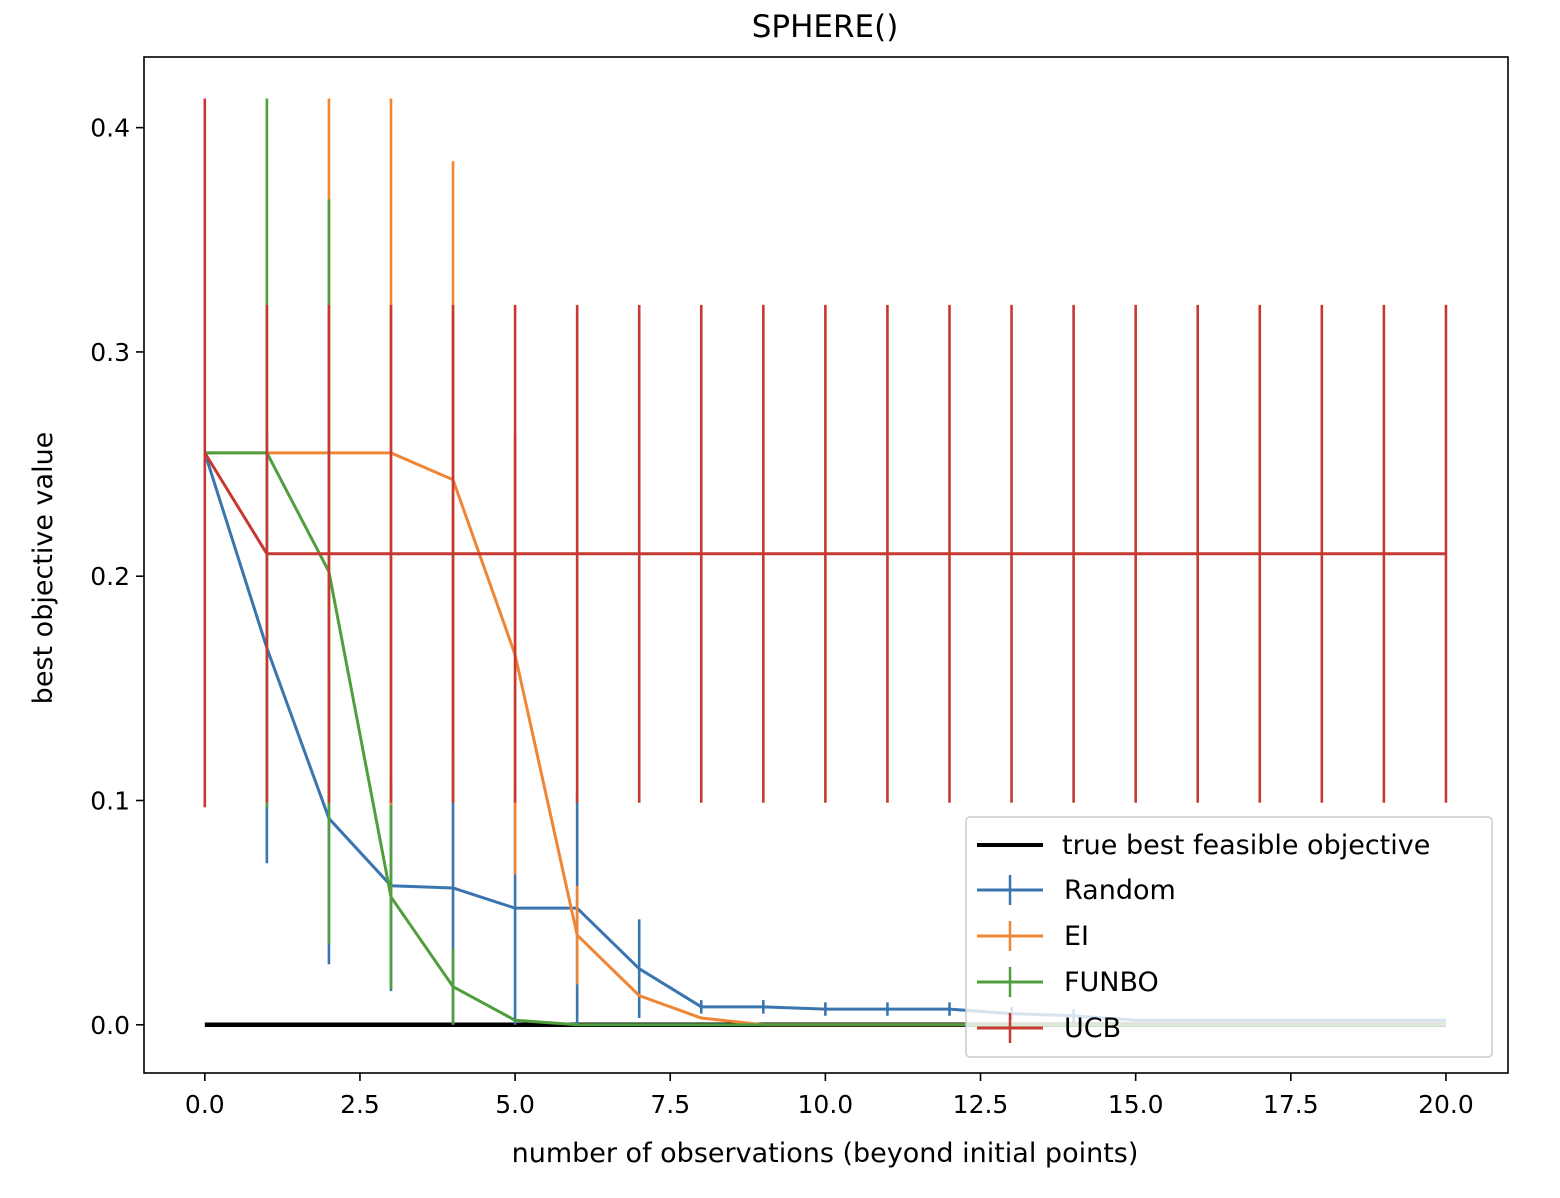 The height and width of the screenshot is (1198, 1560). What do you see at coordinates (1446, 1104) in the screenshot?
I see `x-tick-label: 20.0` at bounding box center [1446, 1104].